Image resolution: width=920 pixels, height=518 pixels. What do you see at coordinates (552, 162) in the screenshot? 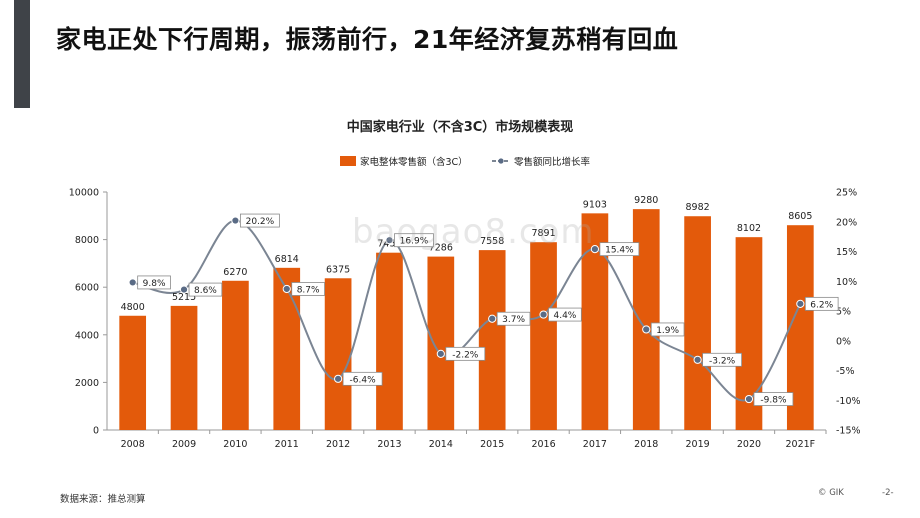
I see `legend-label-line: 零售额同比增长率` at bounding box center [552, 162].